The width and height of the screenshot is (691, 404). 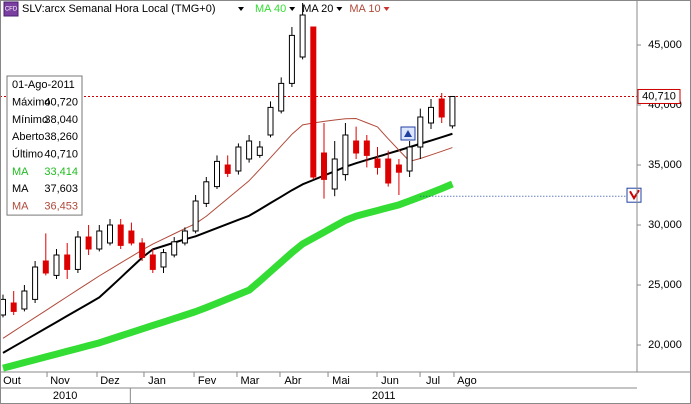 I want to click on chart-title: SLV:arcx Semanal Hora Local (TMG+0), so click(x=119, y=9).